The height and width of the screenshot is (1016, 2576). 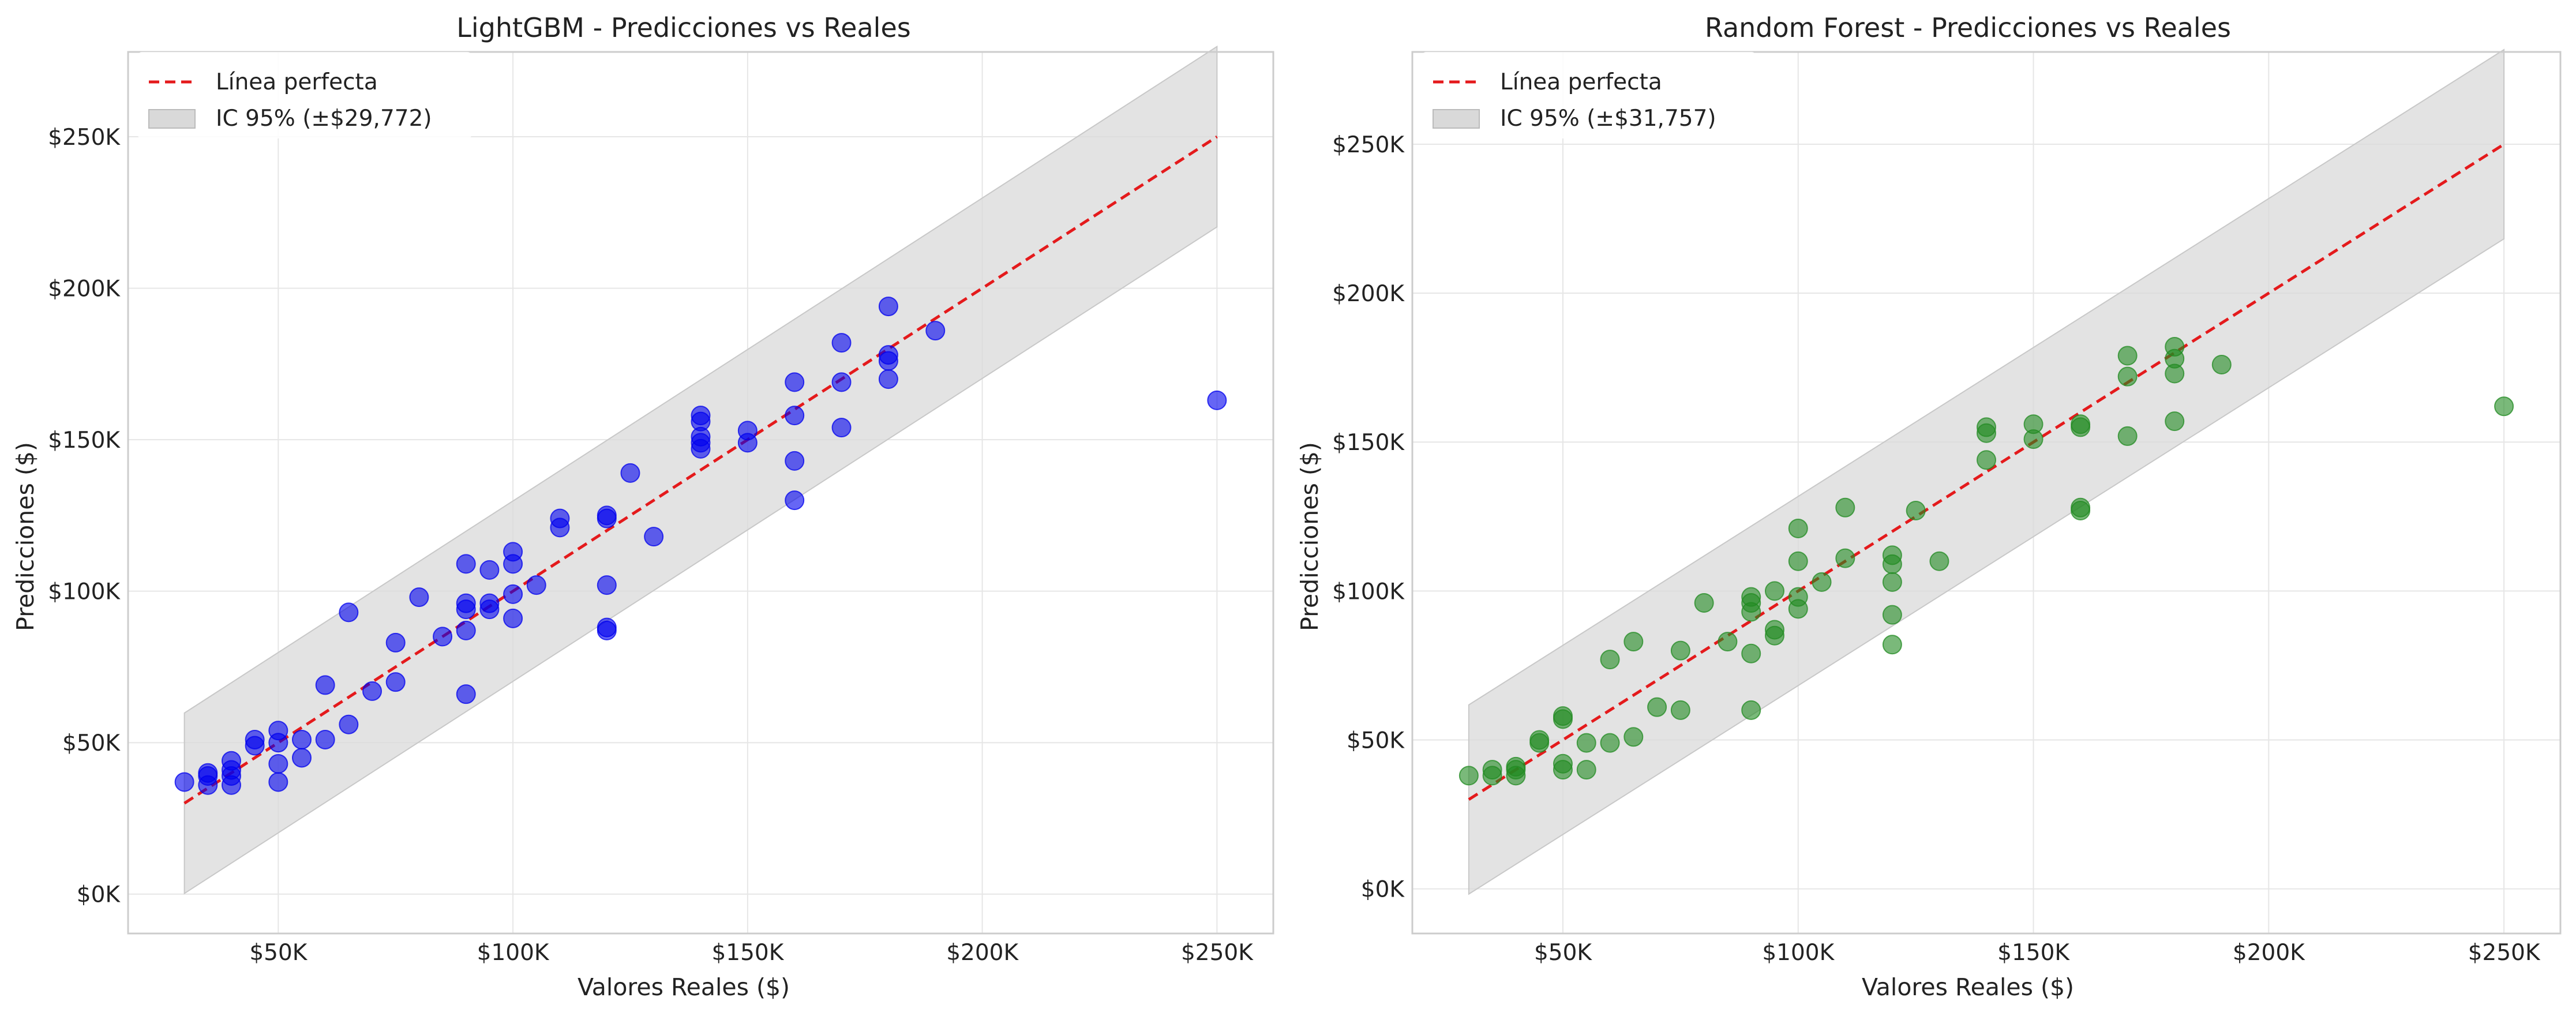 What do you see at coordinates (1563, 953) in the screenshot?
I see `x-tick-label: $50K` at bounding box center [1563, 953].